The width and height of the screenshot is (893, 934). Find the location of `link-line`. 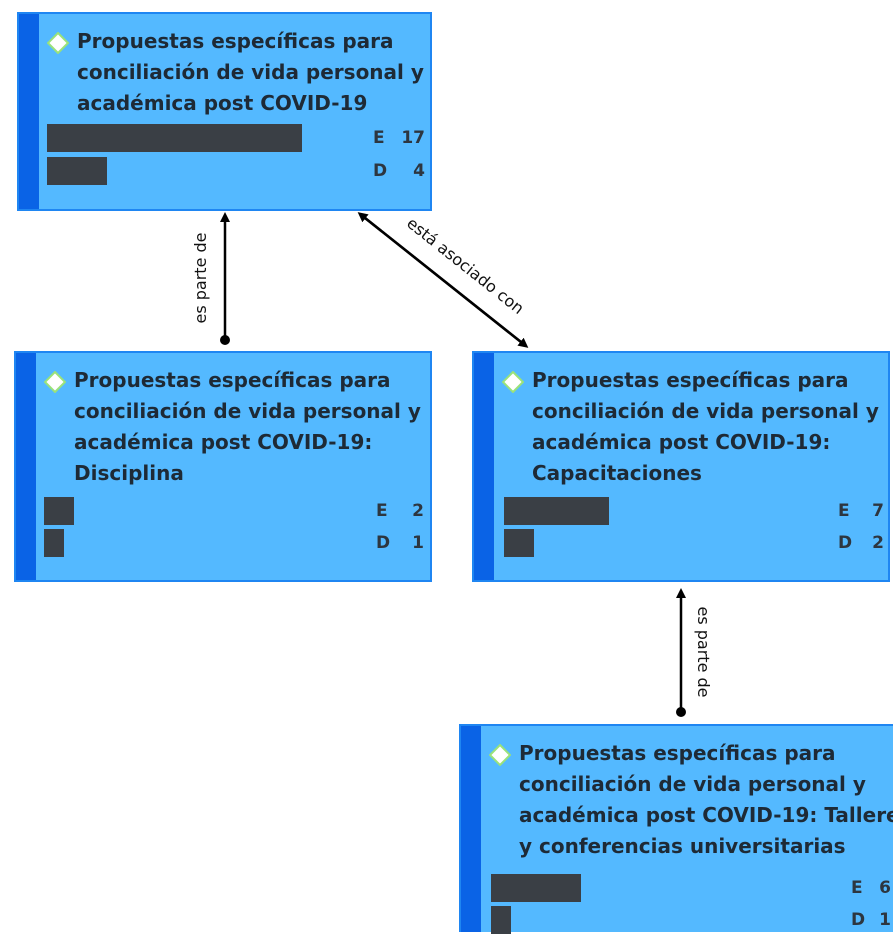

link-line is located at coordinates (444, 280).